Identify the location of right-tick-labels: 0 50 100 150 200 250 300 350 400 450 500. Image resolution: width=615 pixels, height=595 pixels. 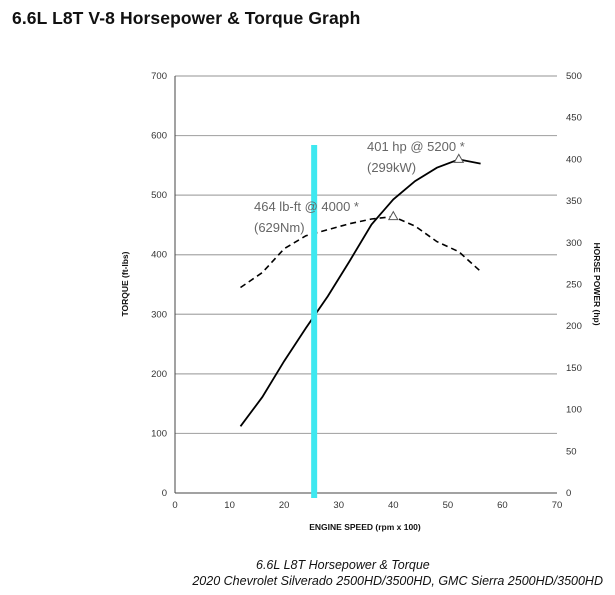
(574, 285).